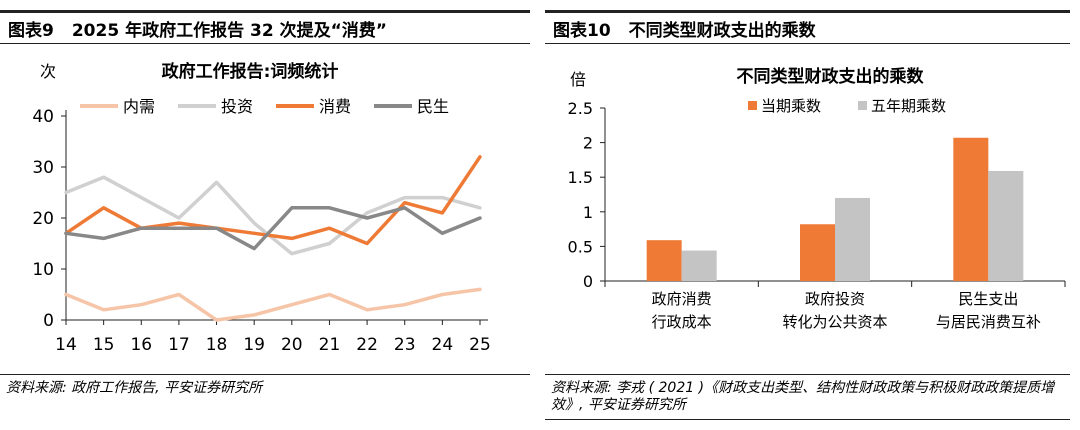  What do you see at coordinates (43, 117) in the screenshot?
I see `line-chart-y-tick-label: 40` at bounding box center [43, 117].